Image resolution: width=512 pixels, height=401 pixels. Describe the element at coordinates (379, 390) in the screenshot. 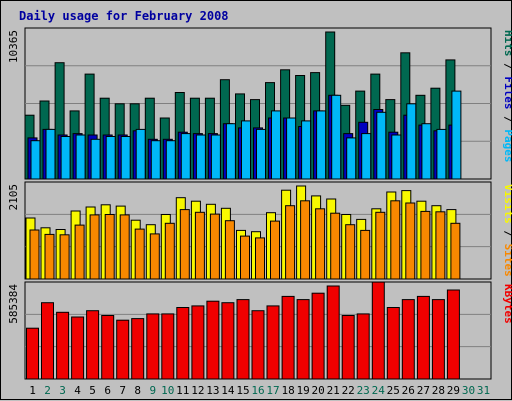

I see `day-label: 24` at that location.